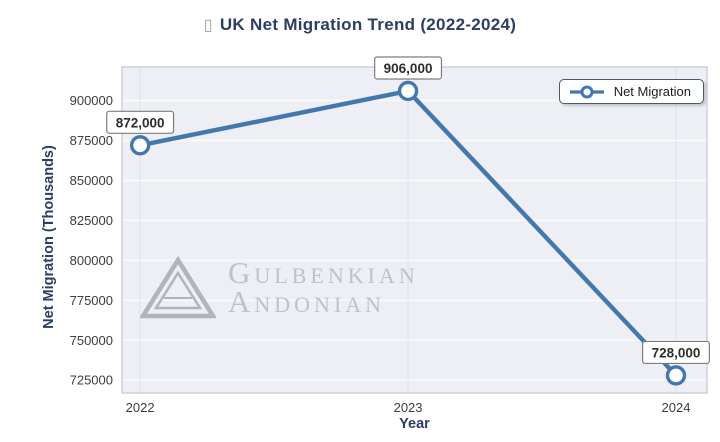  What do you see at coordinates (414, 424) in the screenshot?
I see `x-axis-label: Year` at bounding box center [414, 424].